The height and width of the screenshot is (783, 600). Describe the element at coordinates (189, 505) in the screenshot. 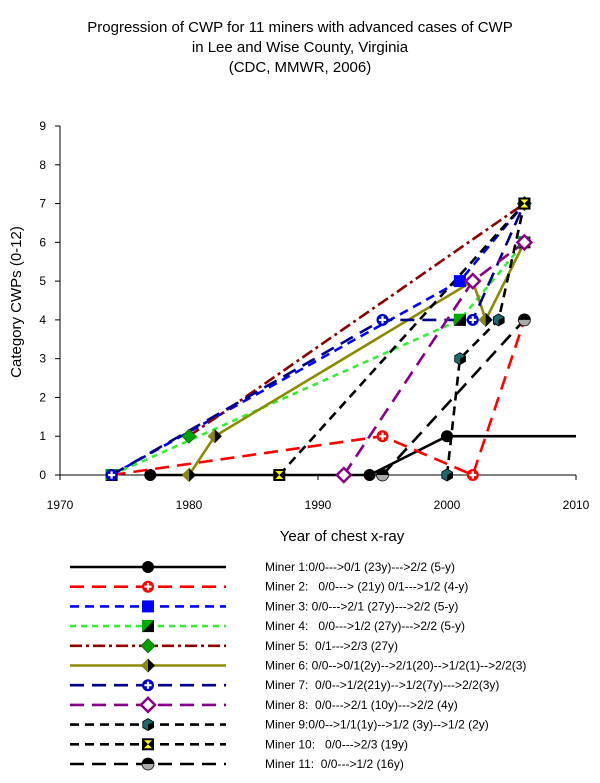

I see `x-tick-label: 1980` at that location.